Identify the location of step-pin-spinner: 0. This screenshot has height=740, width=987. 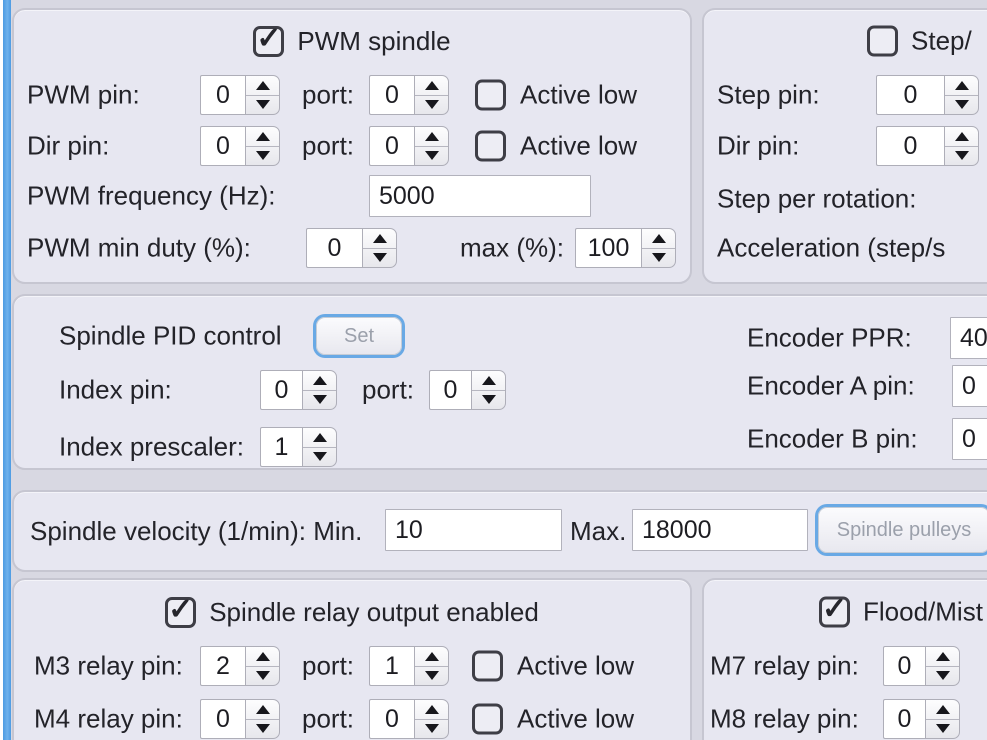
(927, 95).